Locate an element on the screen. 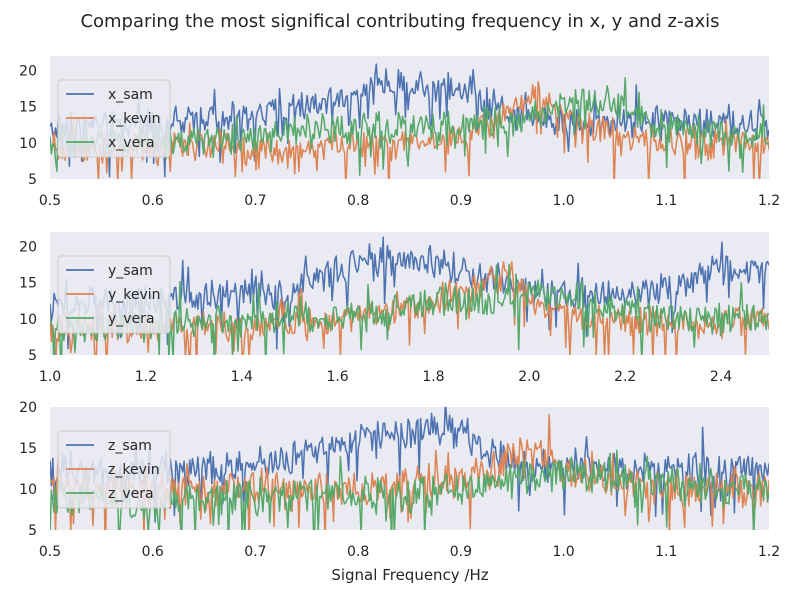  series-line-y_vera is located at coordinates (409, 309).